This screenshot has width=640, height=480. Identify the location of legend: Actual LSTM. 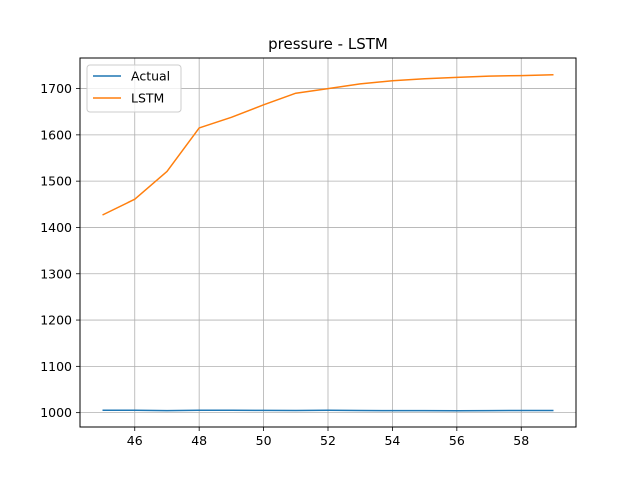
(134, 88).